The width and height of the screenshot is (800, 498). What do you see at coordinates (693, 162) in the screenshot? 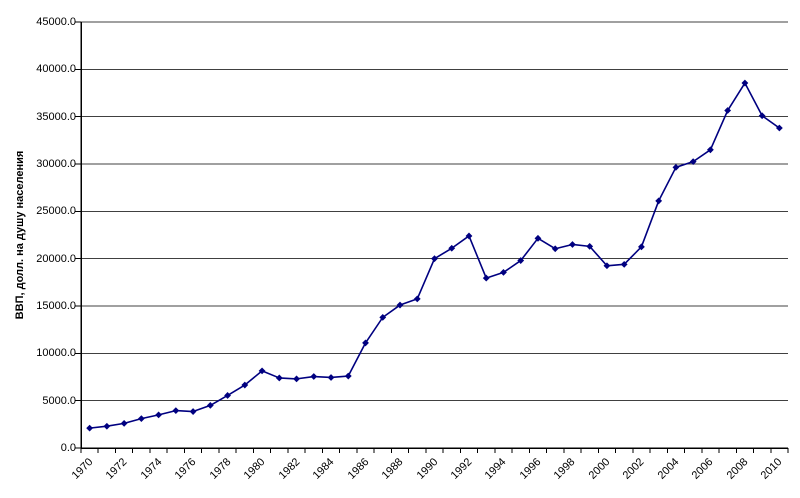
I see `data-point-2005` at bounding box center [693, 162].